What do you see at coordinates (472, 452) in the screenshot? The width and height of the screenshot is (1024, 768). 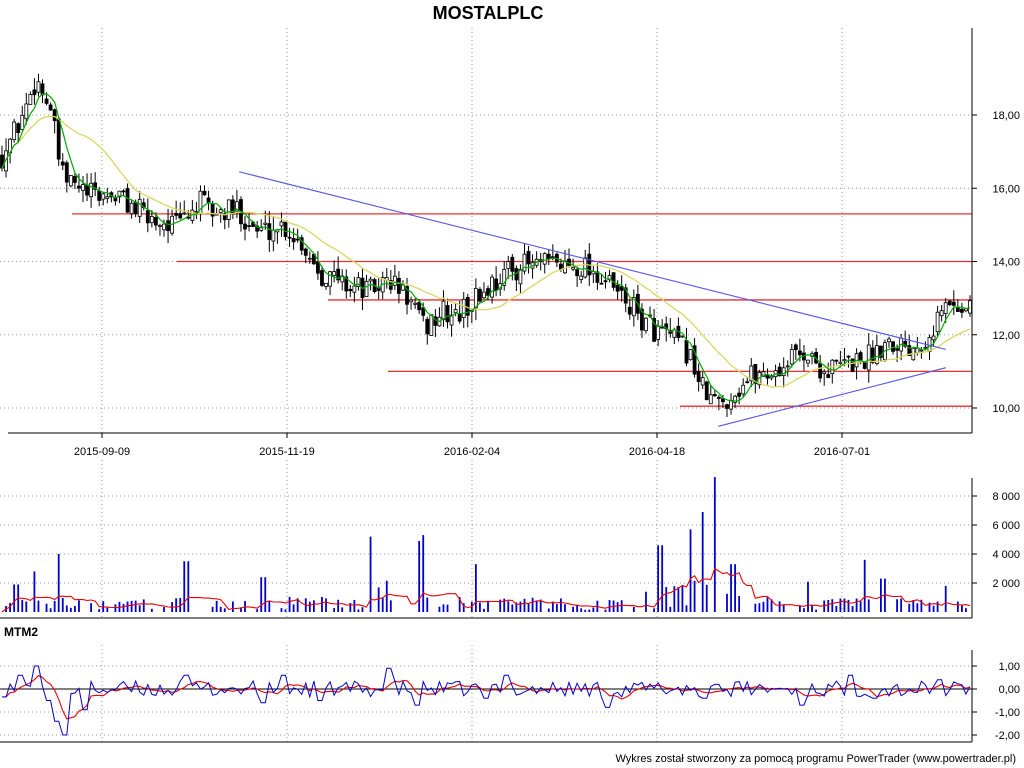 I see `price-x-tick-label: 2016-02-04` at bounding box center [472, 452].